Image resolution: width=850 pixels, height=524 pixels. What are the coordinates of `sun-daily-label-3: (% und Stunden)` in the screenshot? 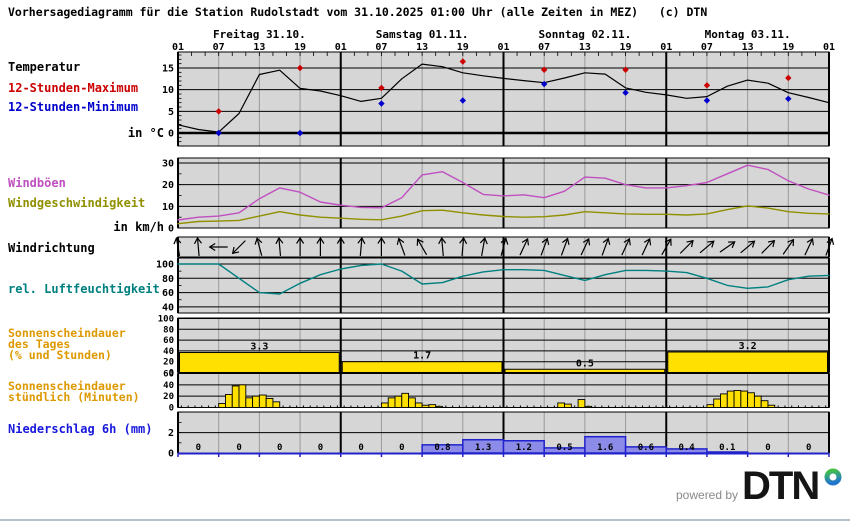 It's located at (60, 355).